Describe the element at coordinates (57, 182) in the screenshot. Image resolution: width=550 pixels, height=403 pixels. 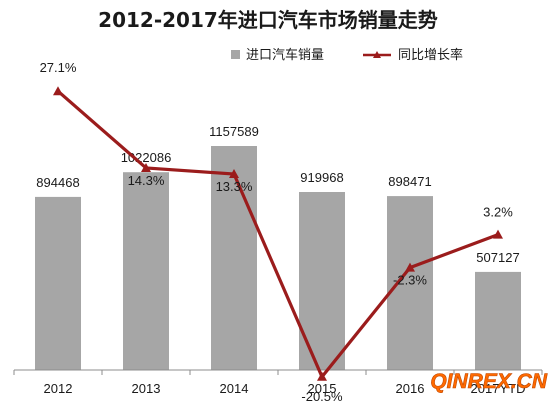
I see `bar-value-label-2012: 894468` at that location.